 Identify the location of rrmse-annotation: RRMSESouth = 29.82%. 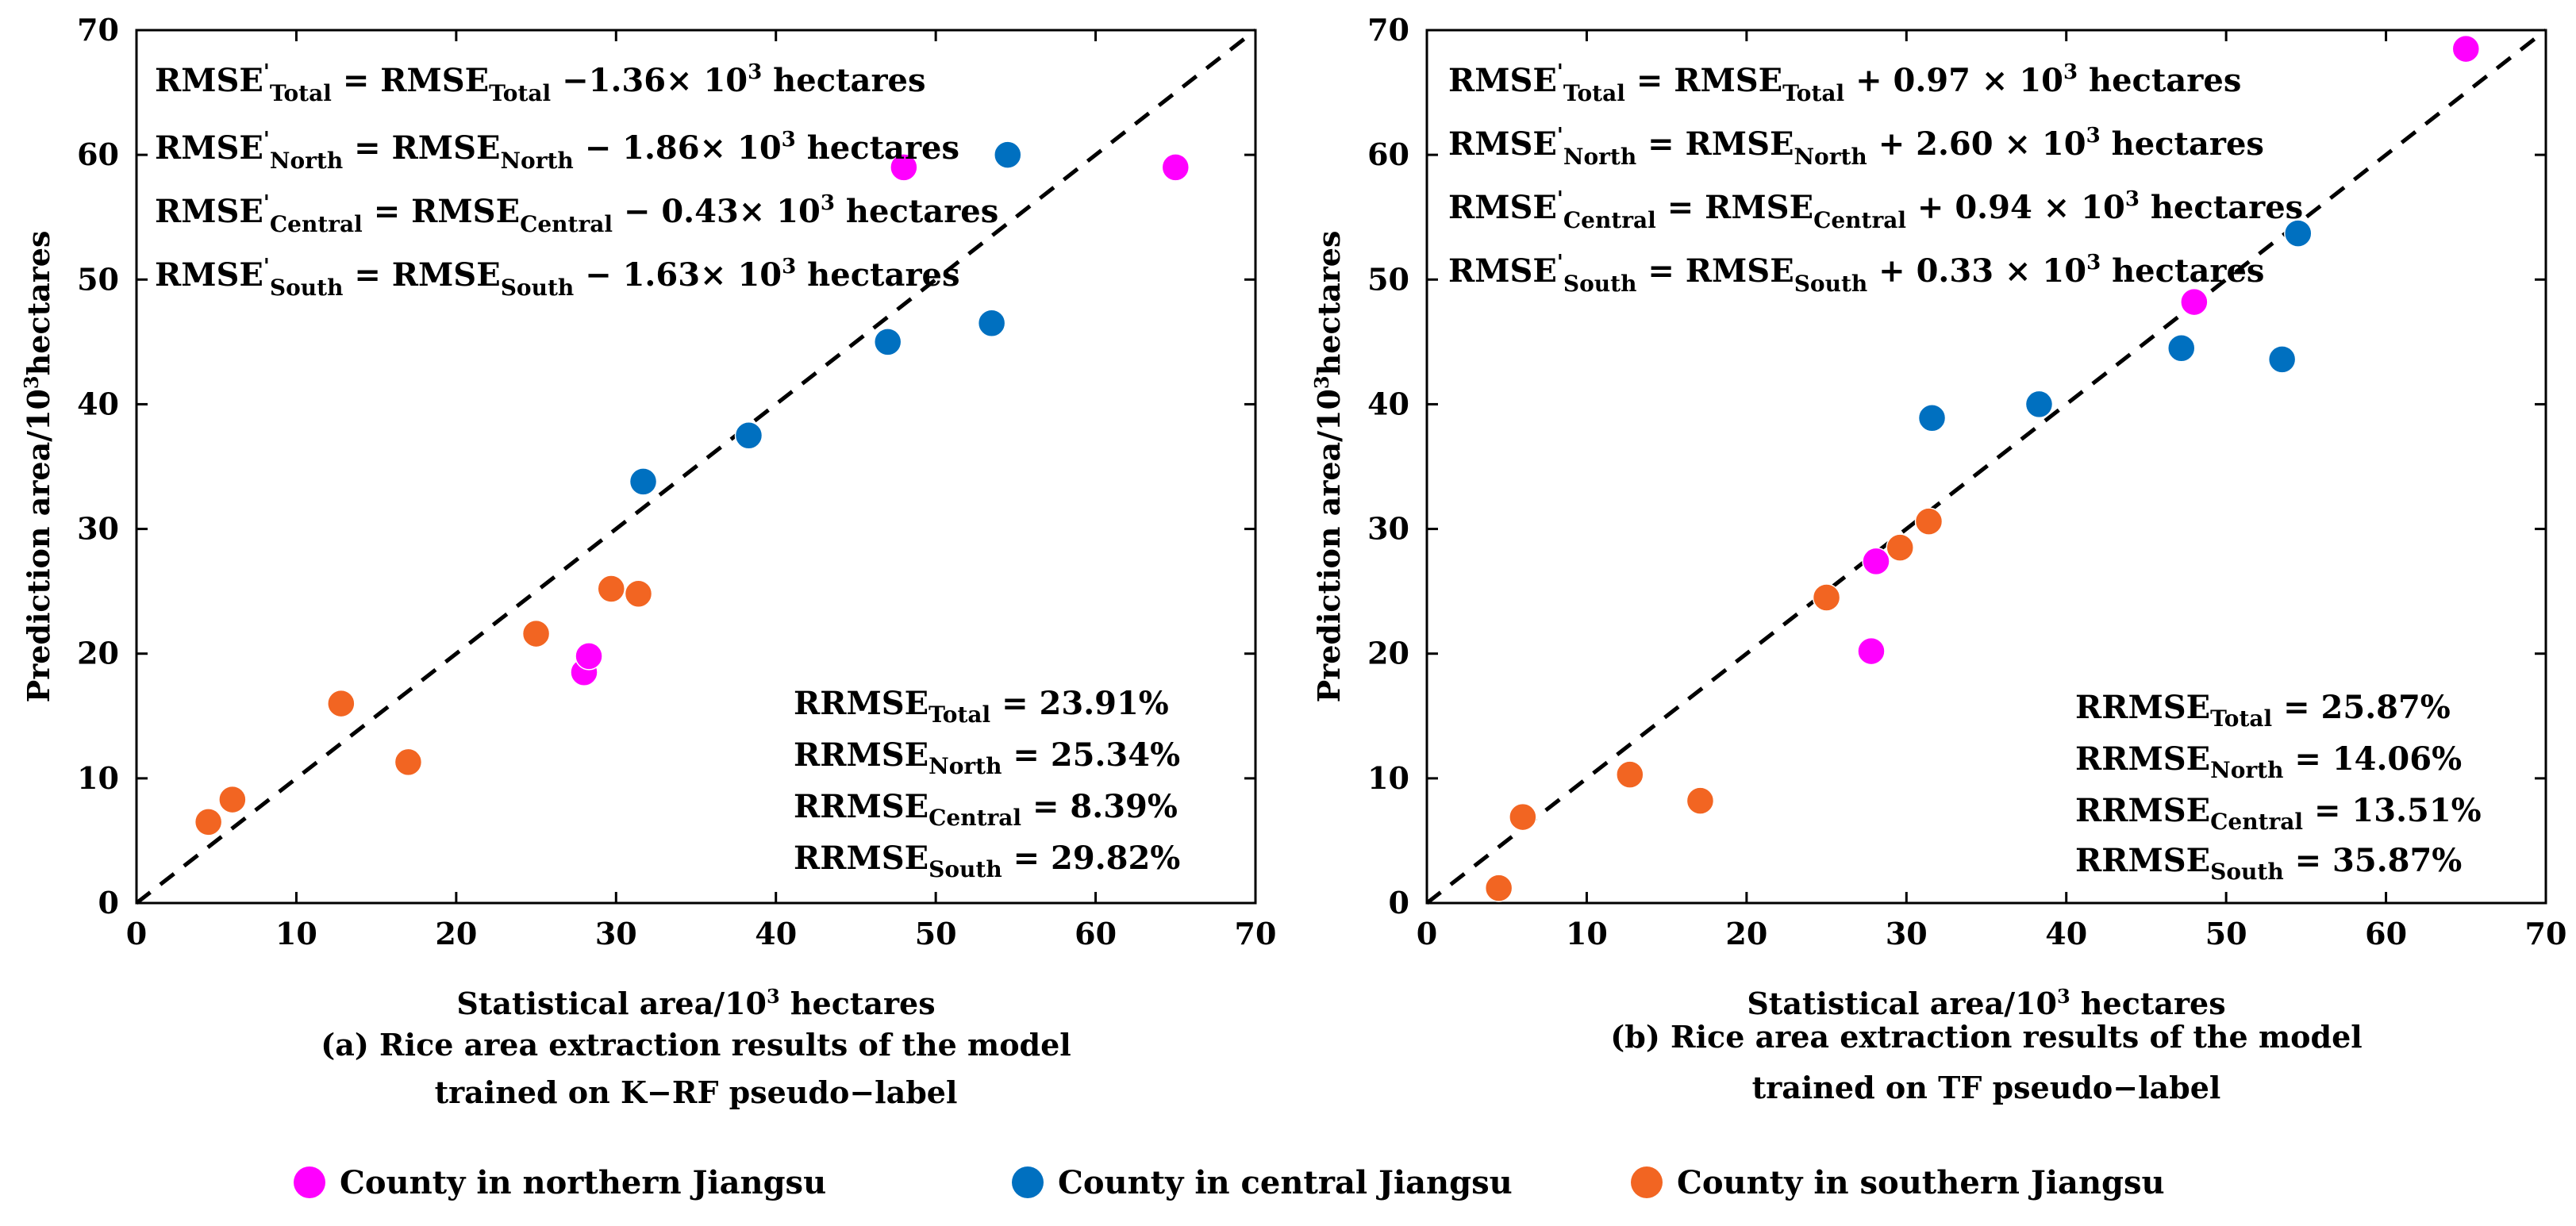
(987, 861).